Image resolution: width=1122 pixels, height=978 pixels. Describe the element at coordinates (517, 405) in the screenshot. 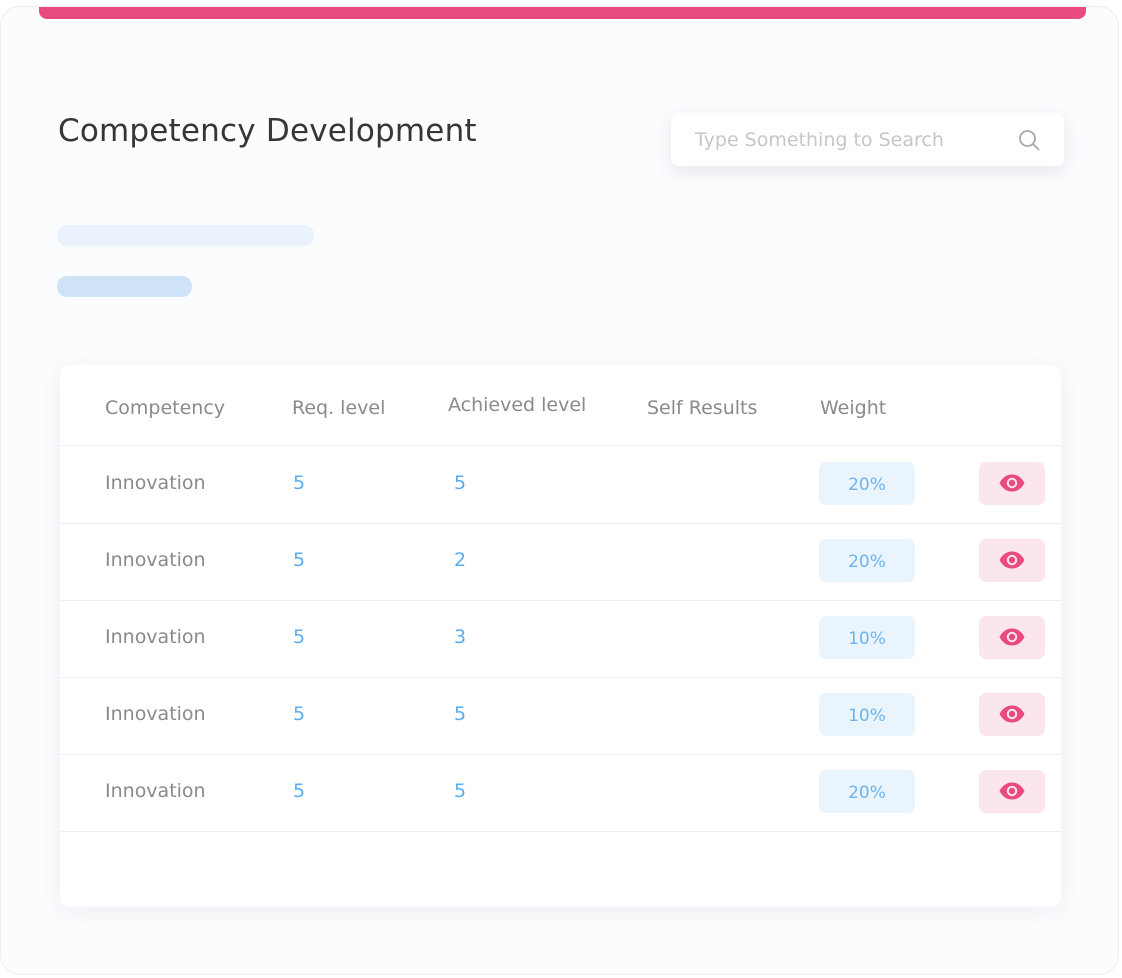

I see `header-achieved-level: Achieved level` at that location.